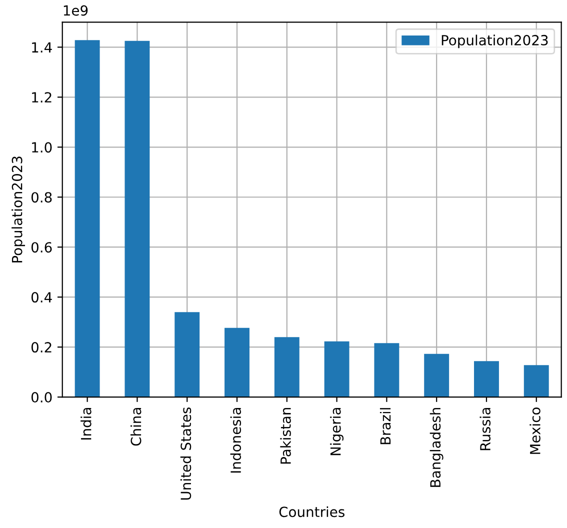 Image resolution: width=567 pixels, height=528 pixels. I want to click on y-tick-label: 1.0, so click(42, 147).